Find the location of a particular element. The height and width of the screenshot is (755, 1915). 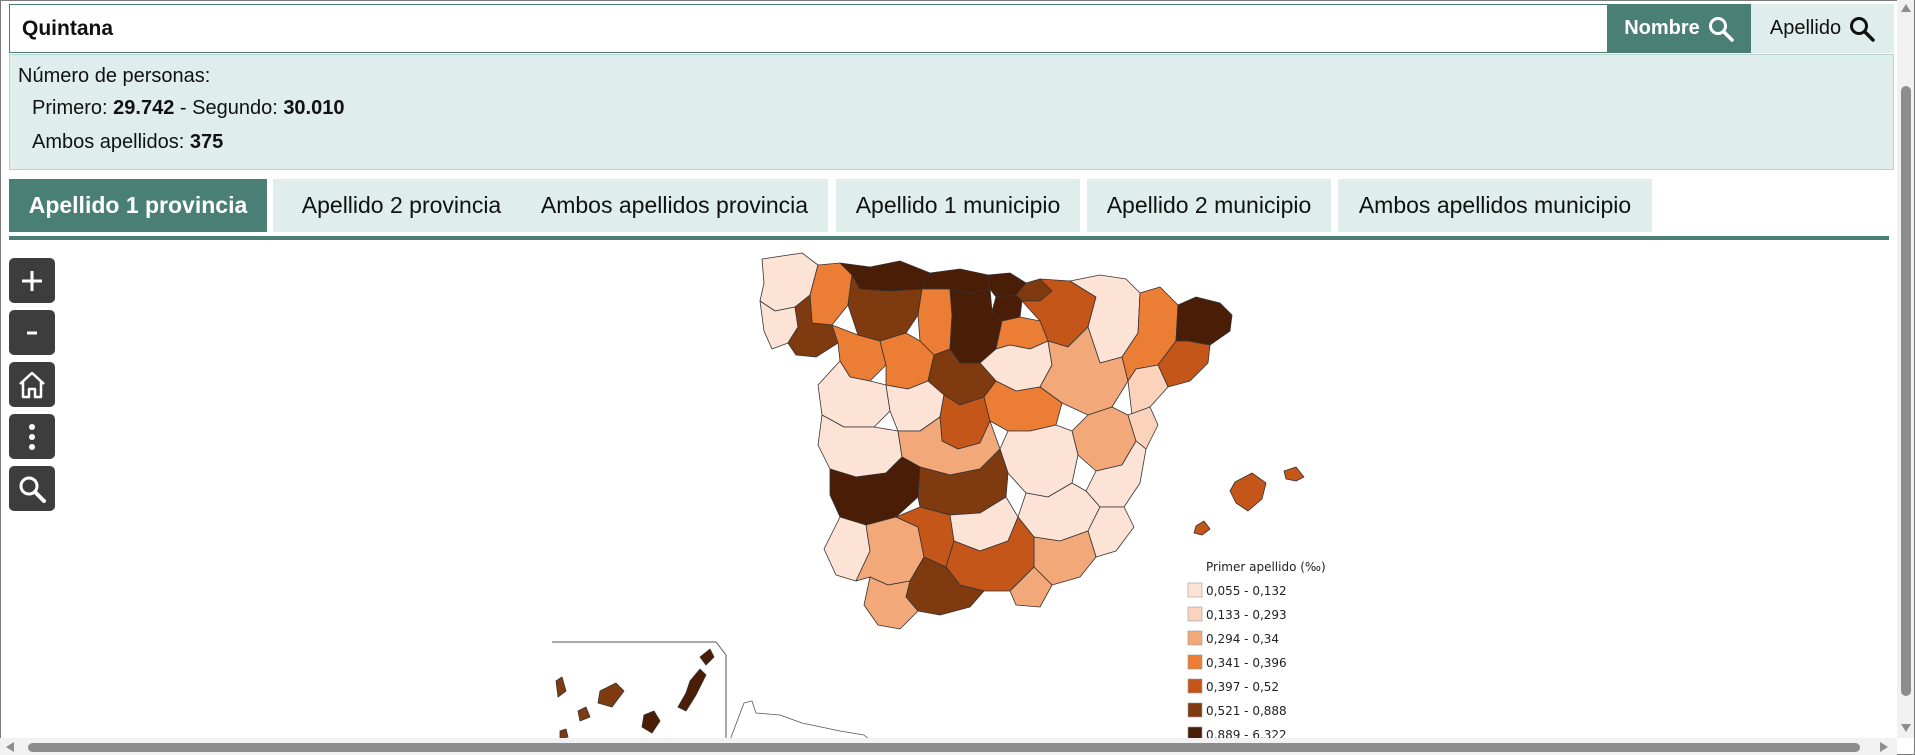

province-ourense is located at coordinates (813, 326).